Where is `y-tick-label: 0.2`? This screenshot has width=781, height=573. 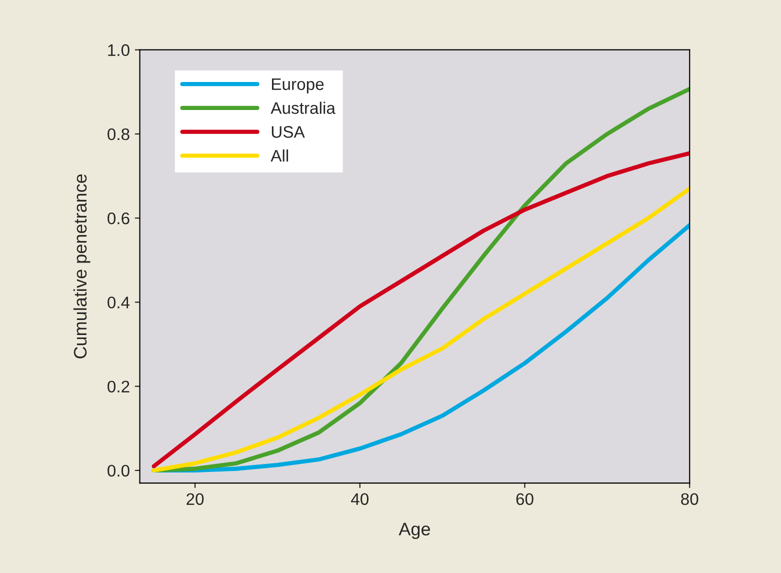 y-tick-label: 0.2 is located at coordinates (119, 386).